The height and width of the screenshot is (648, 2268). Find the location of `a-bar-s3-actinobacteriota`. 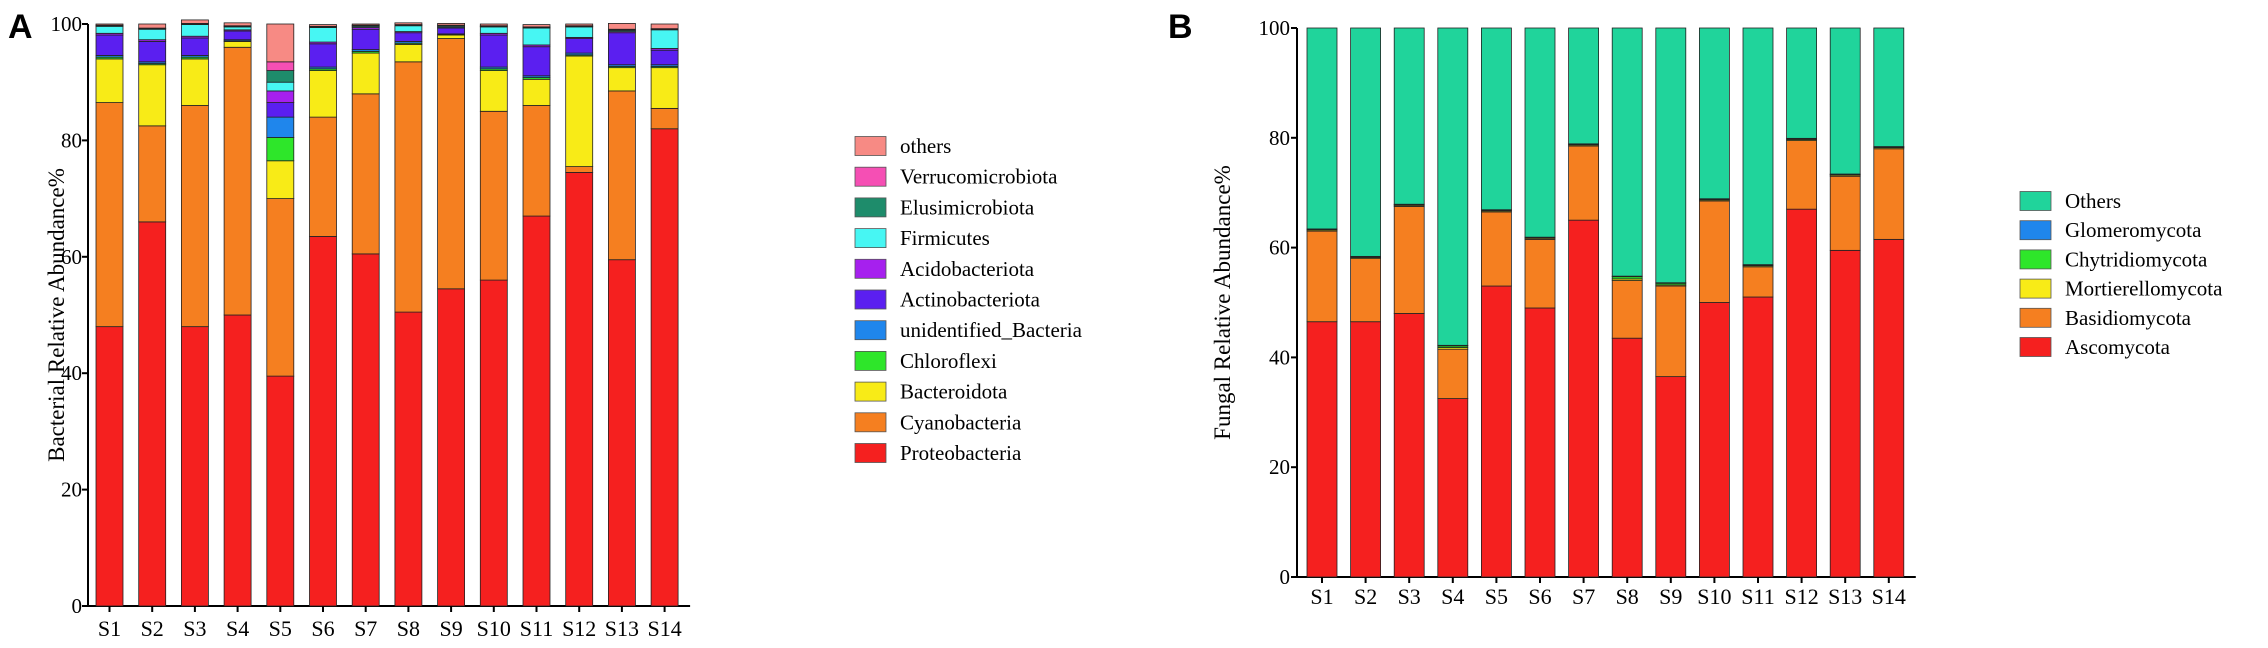

a-bar-s3-actinobacteriota is located at coordinates (194, 46).